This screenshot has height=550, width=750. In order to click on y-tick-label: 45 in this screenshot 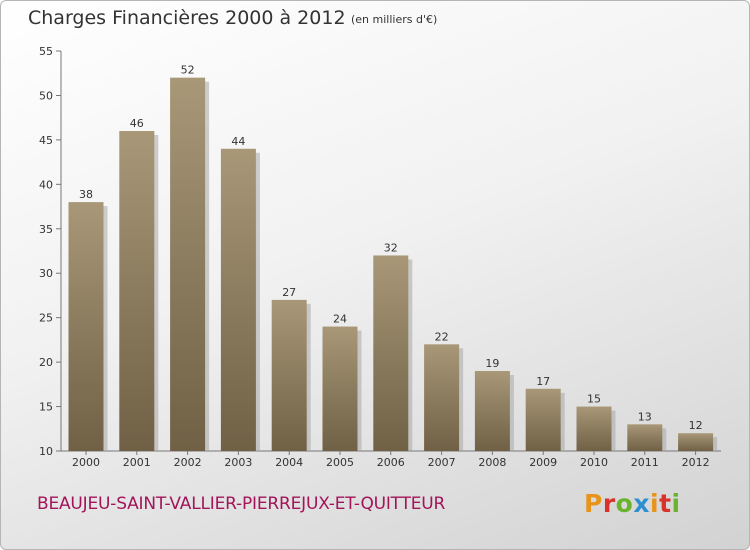, I will do `click(46, 140)`.